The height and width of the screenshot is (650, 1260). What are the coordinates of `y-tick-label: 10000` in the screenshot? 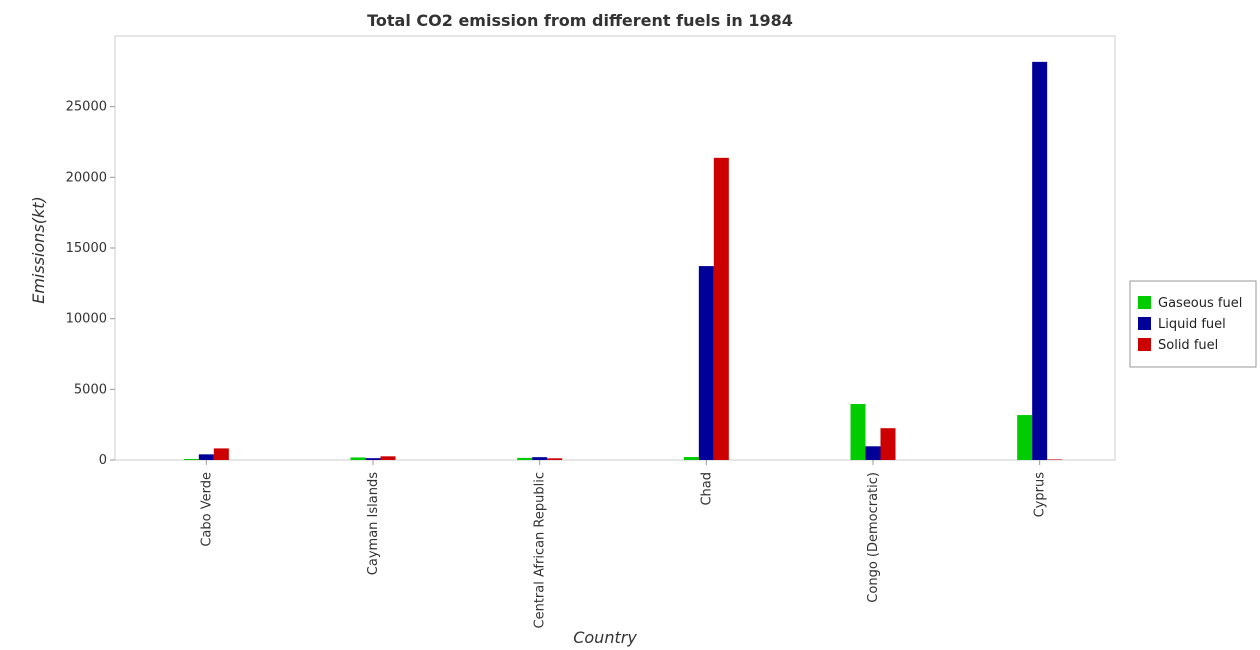 It's located at (86, 319).